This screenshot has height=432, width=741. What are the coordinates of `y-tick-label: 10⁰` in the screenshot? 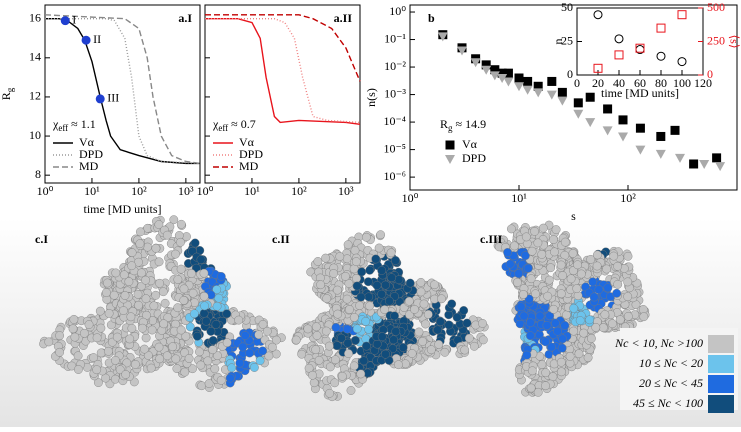 It's located at (397, 11).